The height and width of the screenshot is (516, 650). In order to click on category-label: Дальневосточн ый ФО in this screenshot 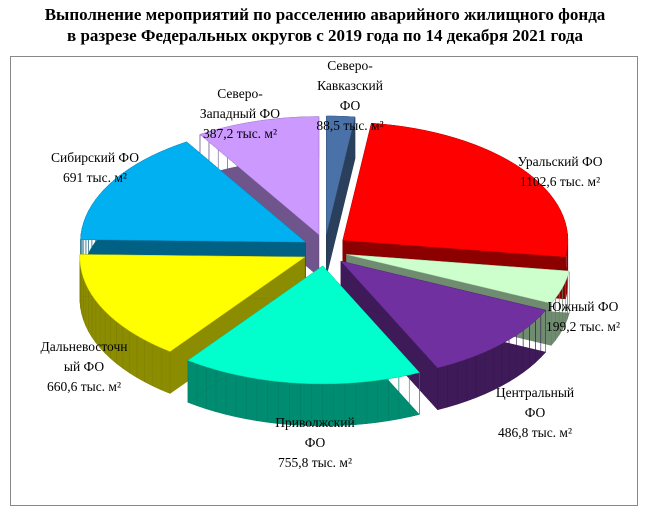, I will do `click(84, 356)`.